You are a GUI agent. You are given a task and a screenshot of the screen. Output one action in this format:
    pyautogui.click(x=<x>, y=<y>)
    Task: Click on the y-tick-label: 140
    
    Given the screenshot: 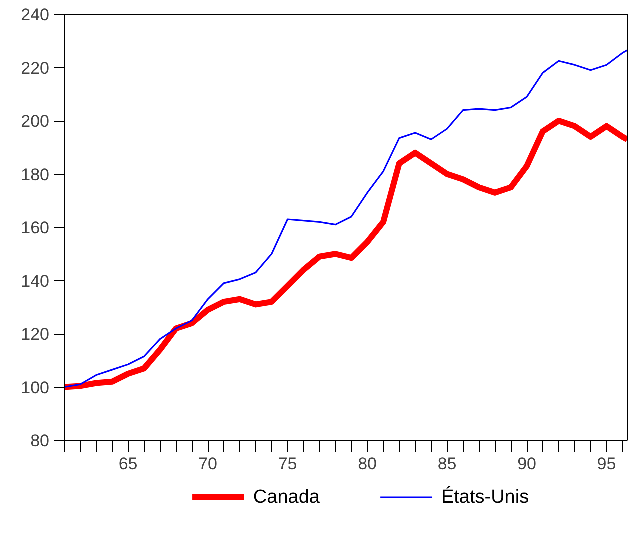 What is the action you would take?
    pyautogui.click(x=35, y=281)
    